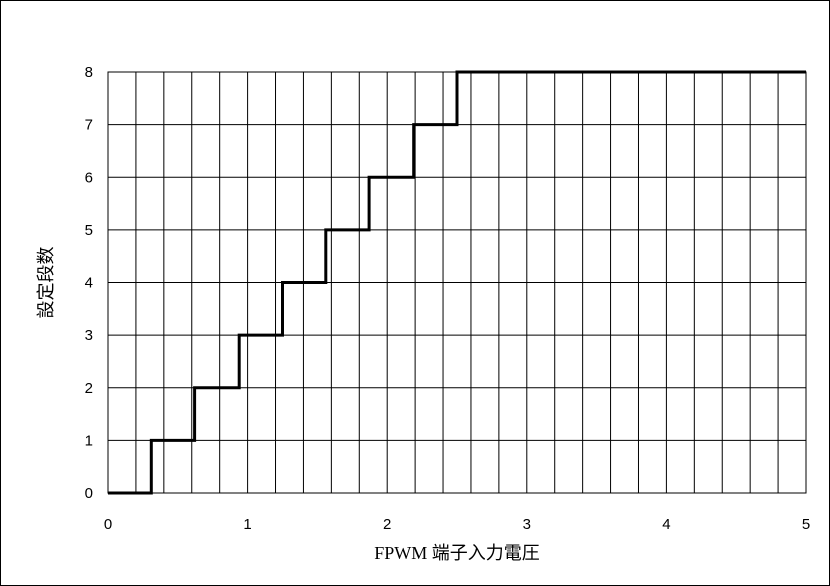 The height and width of the screenshot is (586, 830). Describe the element at coordinates (89, 440) in the screenshot. I see `y-tick-label: 1` at that location.